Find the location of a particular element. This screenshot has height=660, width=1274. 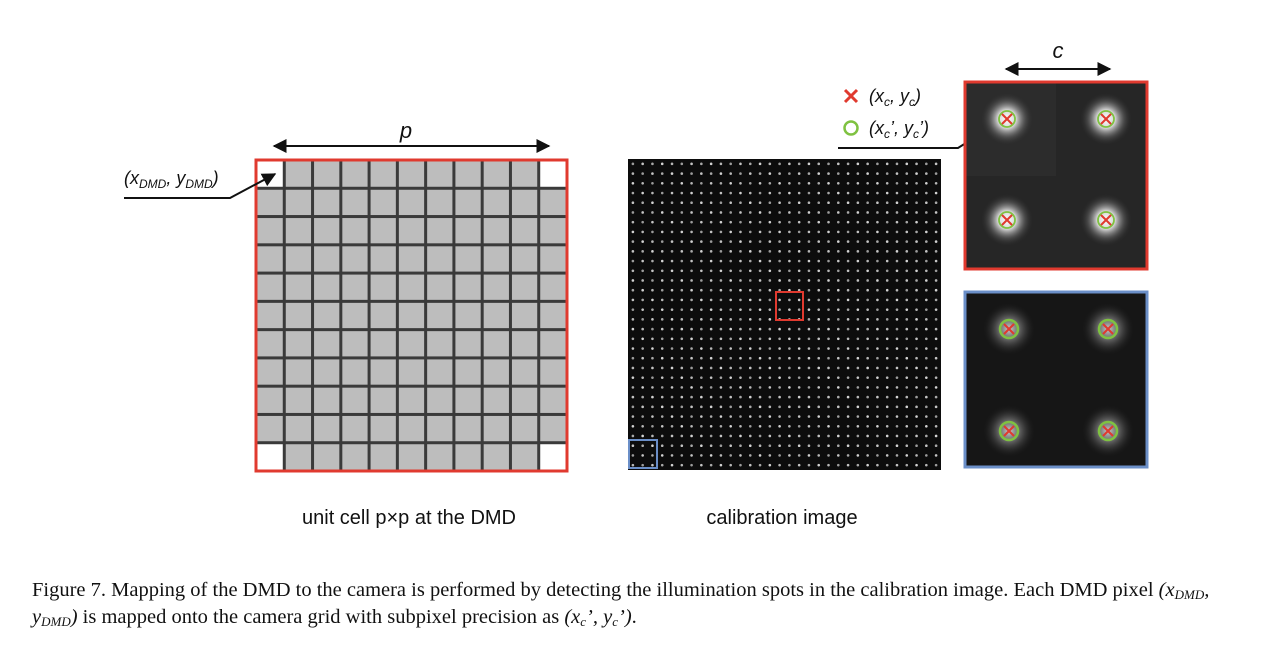

unit-cell-caption: unit cell p×p at the DMD is located at coordinates (409, 518).